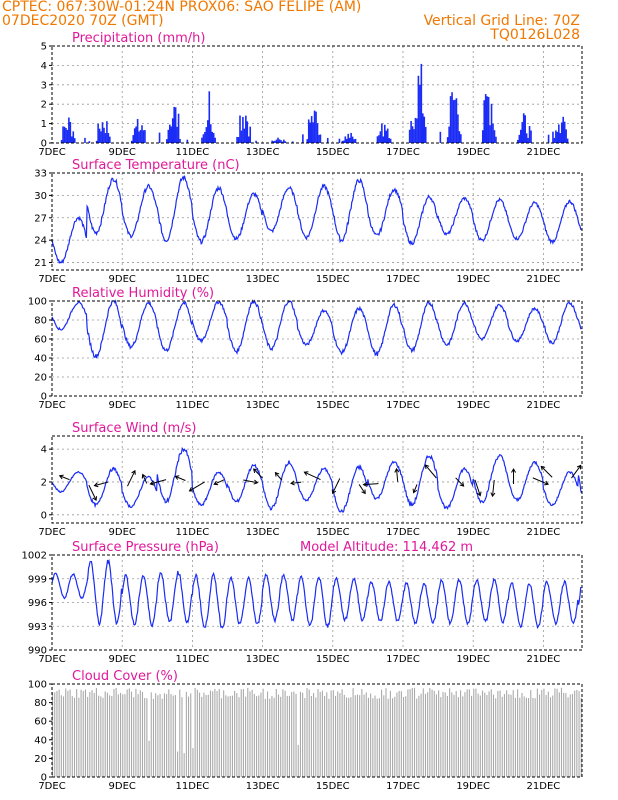  I want to click on y-tick-label: 30, so click(40, 196).